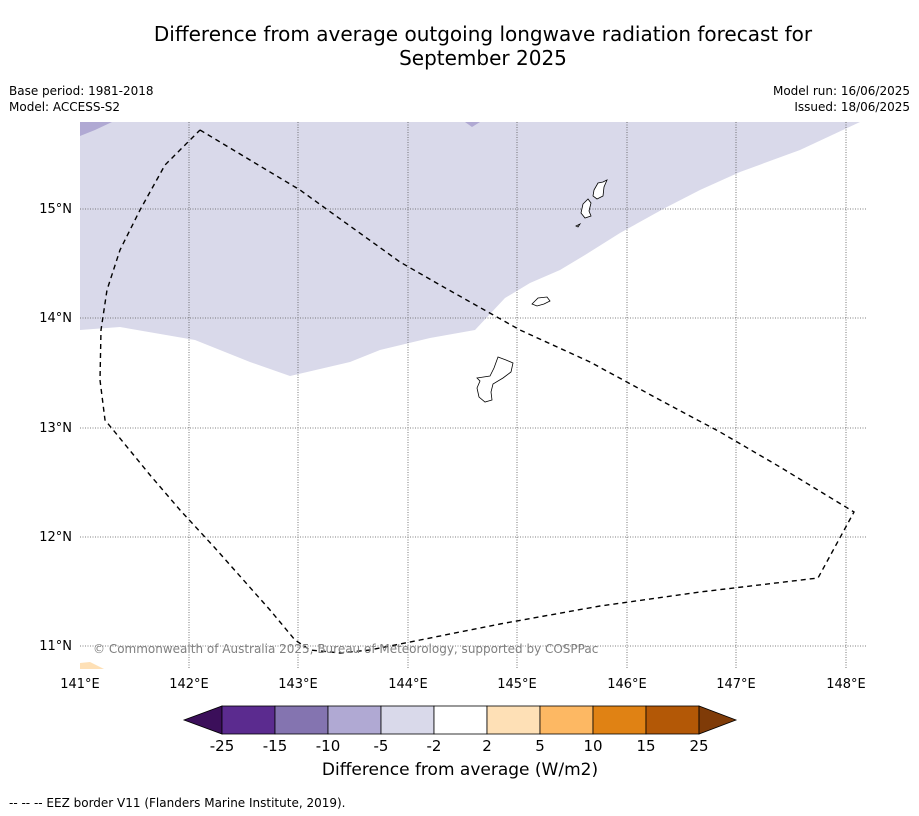 The height and width of the screenshot is (816, 919). I want to click on tinian-island, so click(586, 208).